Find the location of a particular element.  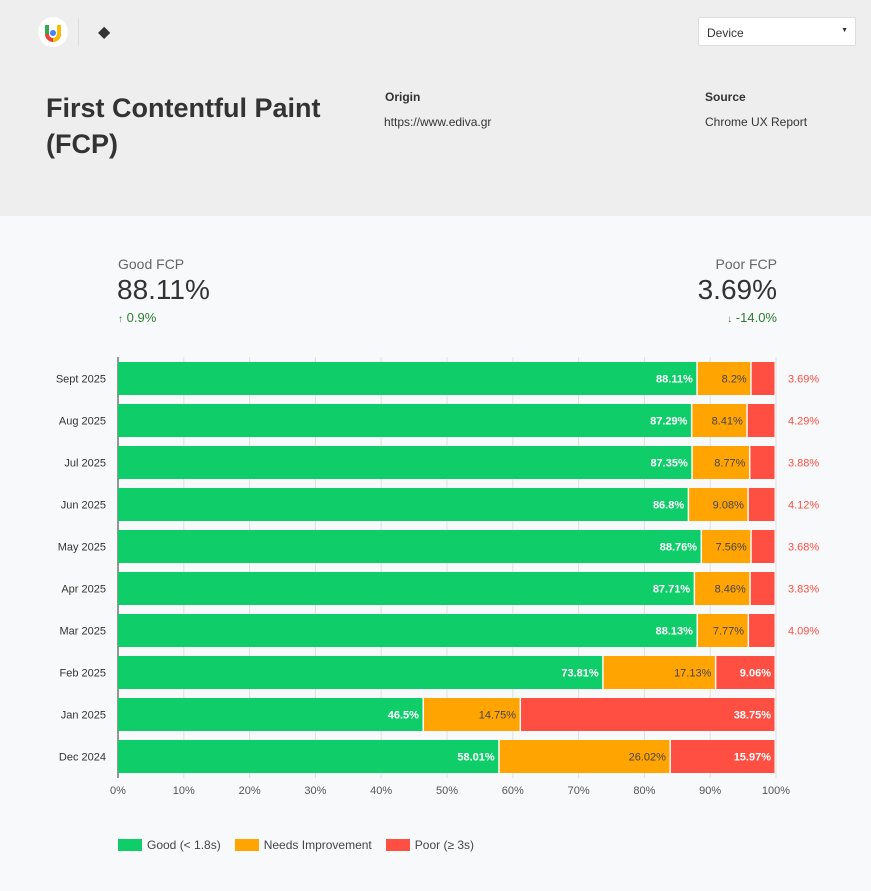

data-label-poor: 3.69% is located at coordinates (803, 380).